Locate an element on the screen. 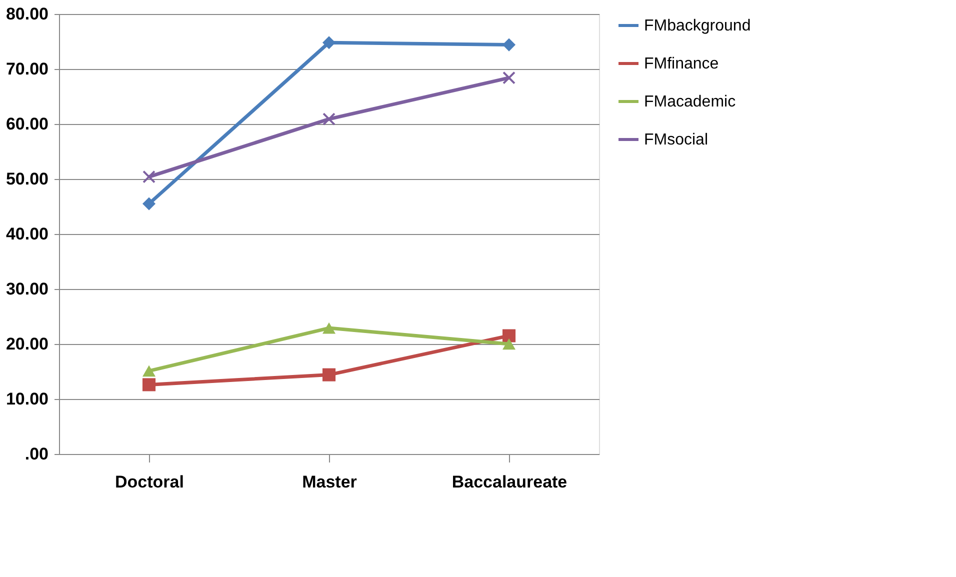 Image resolution: width=956 pixels, height=577 pixels. x-tick-label: Master is located at coordinates (330, 482).